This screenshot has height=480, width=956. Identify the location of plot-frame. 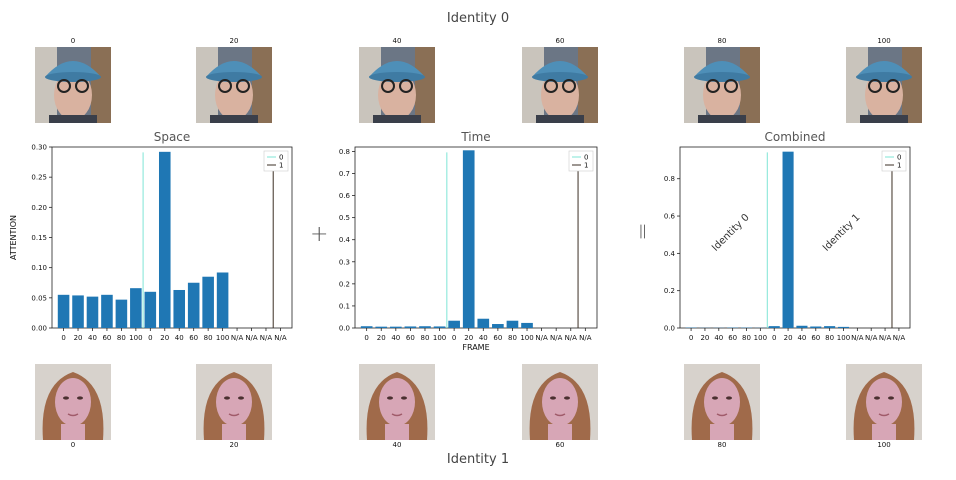
(795, 237).